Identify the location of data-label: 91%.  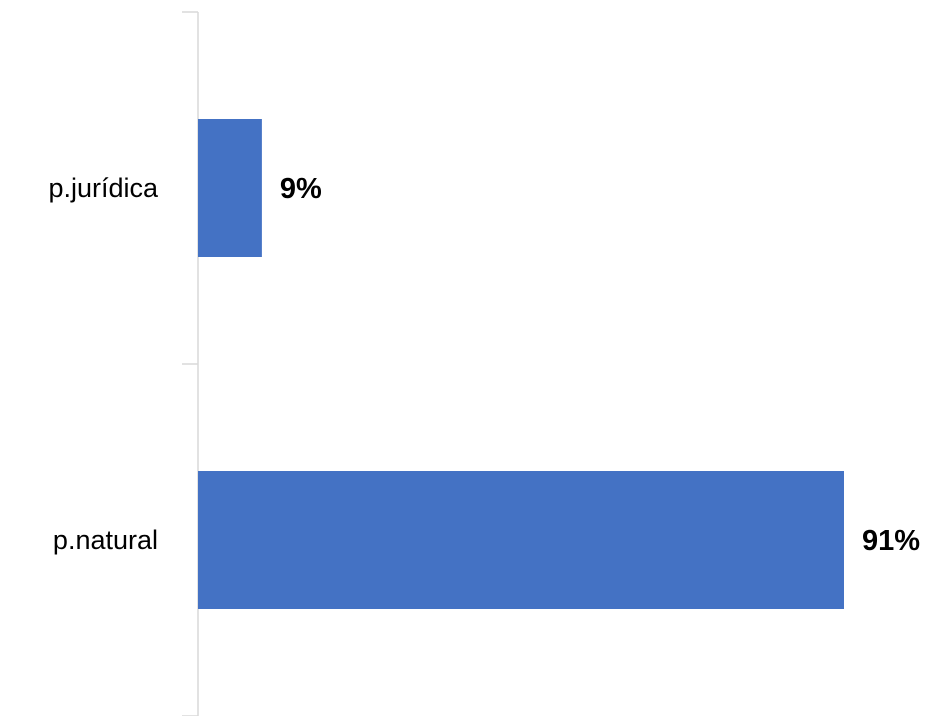
(891, 541).